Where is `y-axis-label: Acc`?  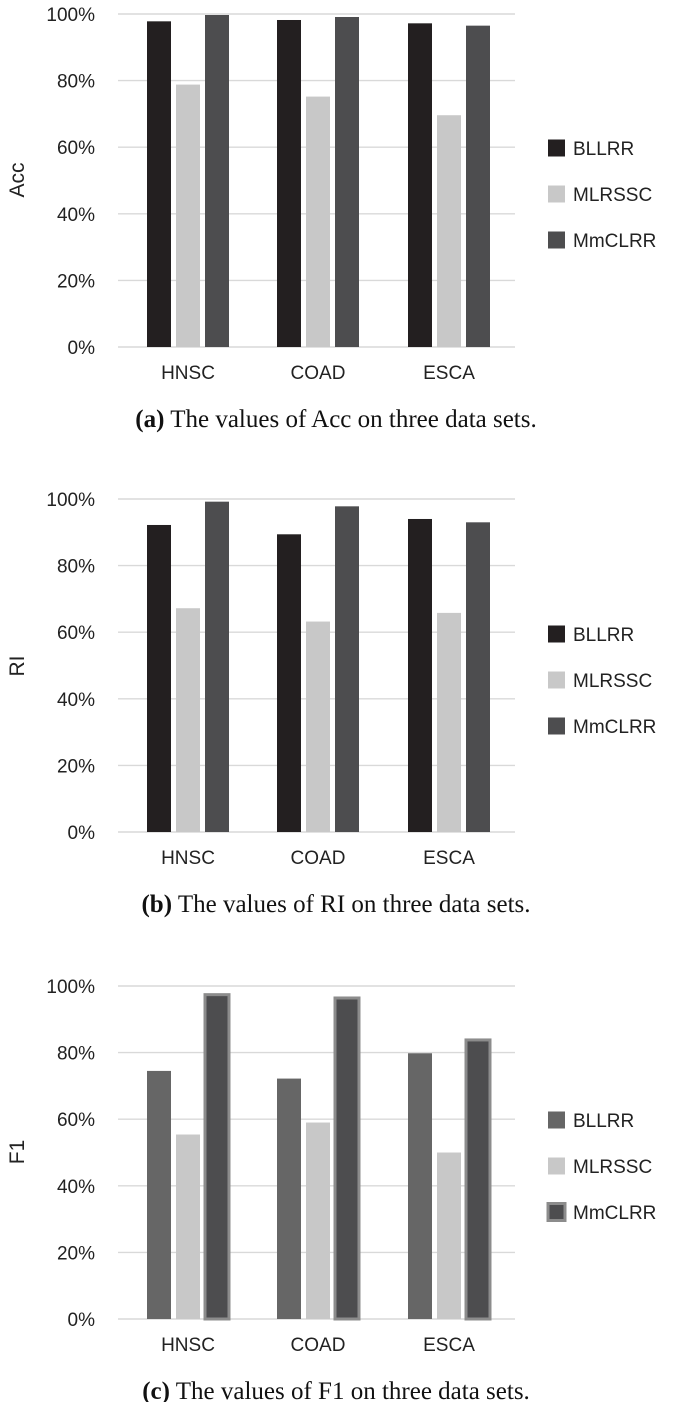
y-axis-label: Acc is located at coordinates (17, 179).